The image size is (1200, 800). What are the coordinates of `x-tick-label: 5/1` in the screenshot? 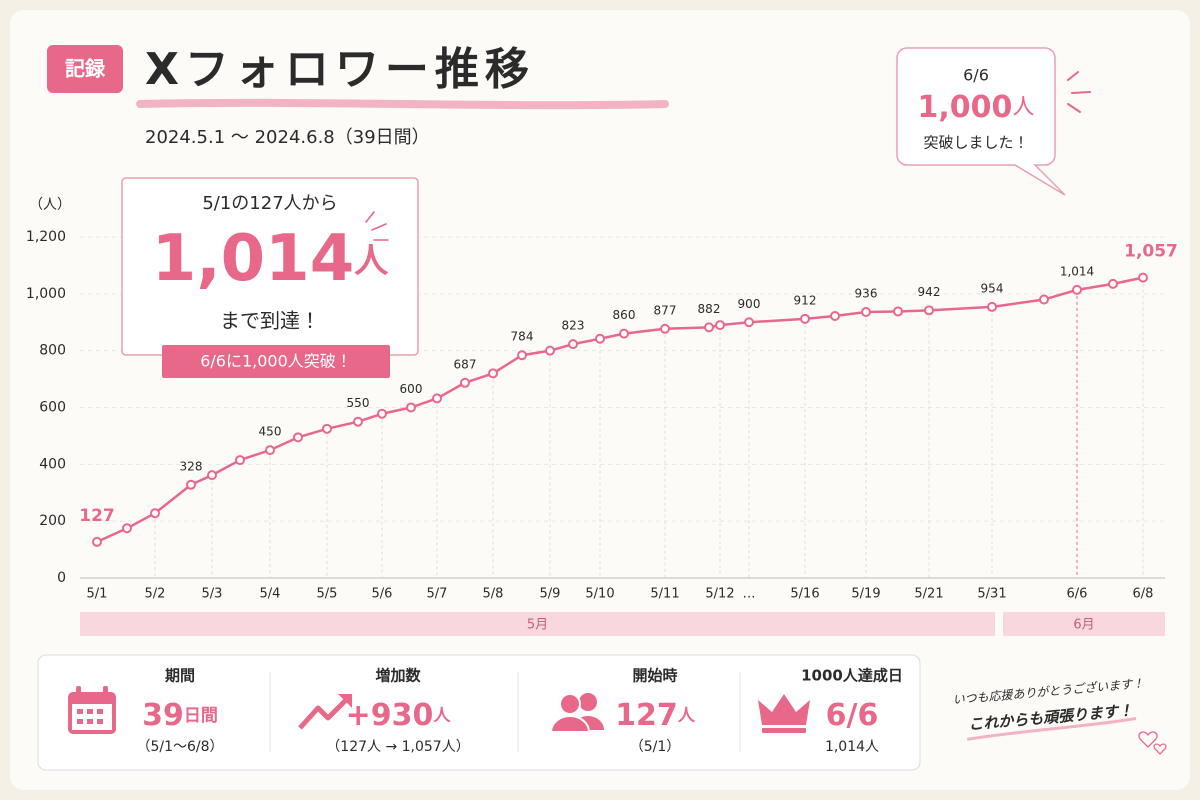 It's located at (97, 594).